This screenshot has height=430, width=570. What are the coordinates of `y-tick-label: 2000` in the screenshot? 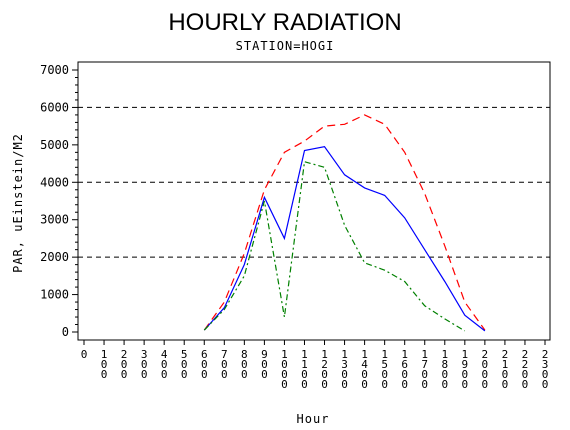 It's located at (54, 257).